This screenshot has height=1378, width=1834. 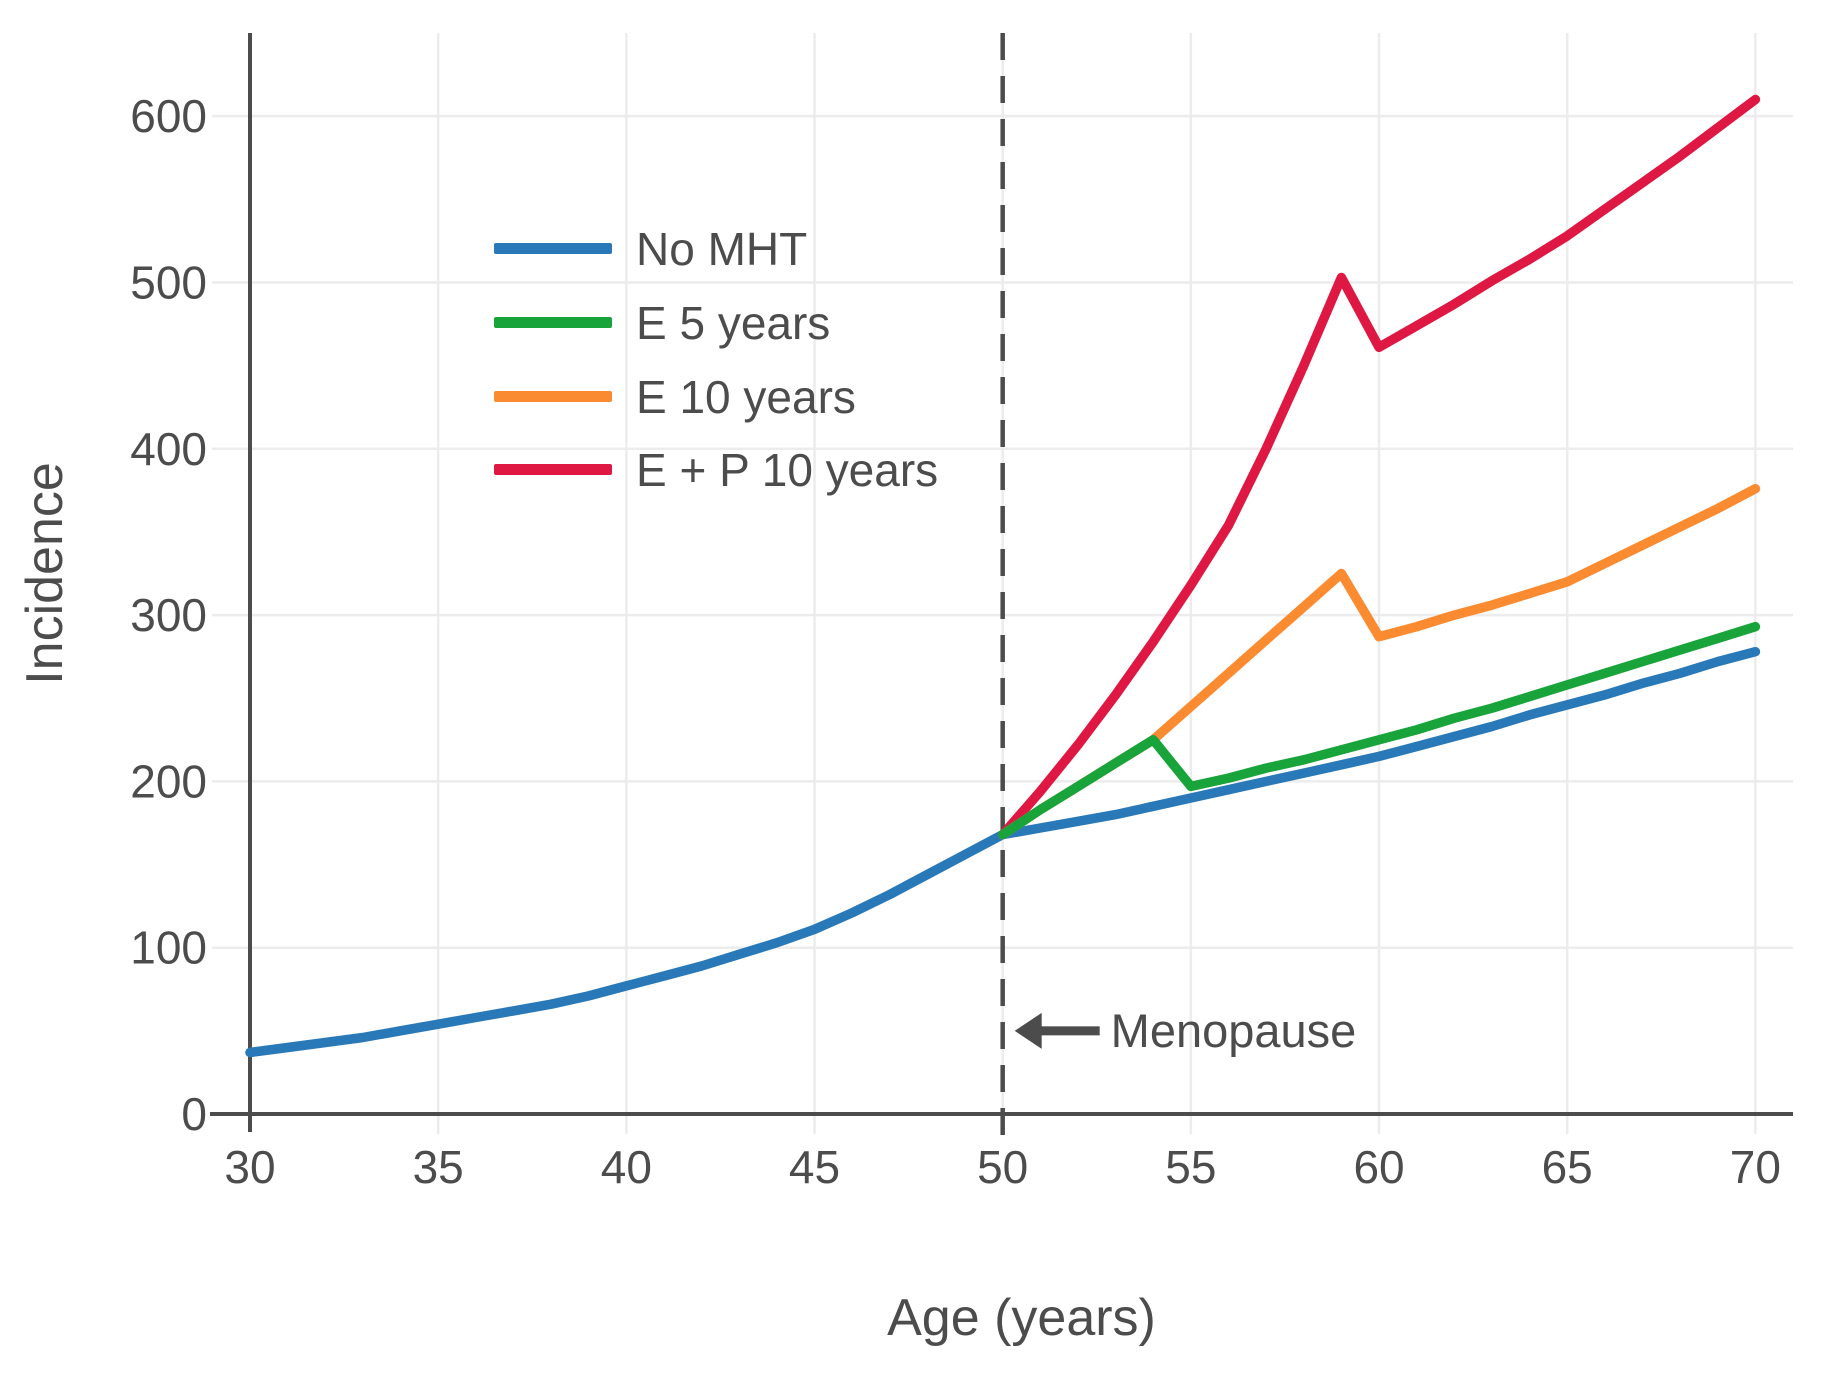 I want to click on x-tick-label: 45, so click(x=814, y=1167).